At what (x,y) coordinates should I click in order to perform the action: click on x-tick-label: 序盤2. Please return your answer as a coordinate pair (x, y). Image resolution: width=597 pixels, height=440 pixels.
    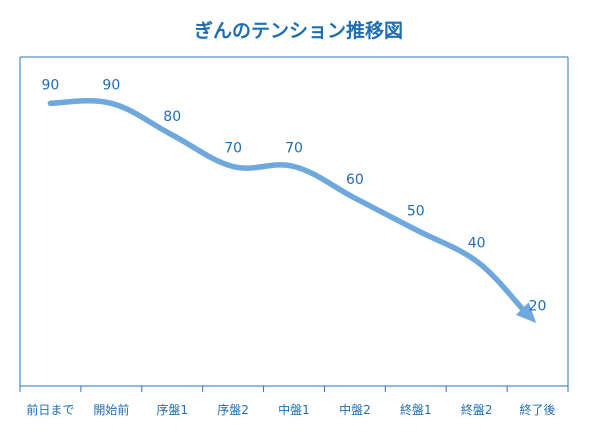
    Looking at the image, I should click on (233, 409).